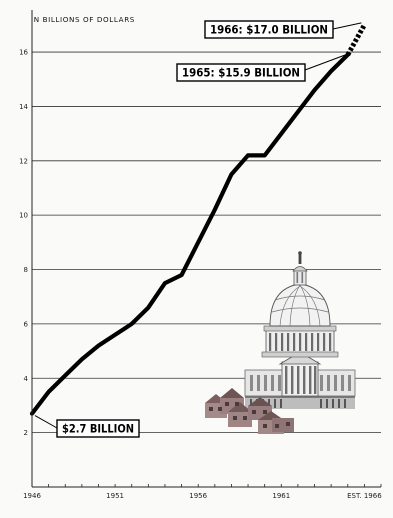 Image resolution: width=393 pixels, height=518 pixels. Describe the element at coordinates (26, 324) in the screenshot. I see `y-tick-label-6: 6` at that location.